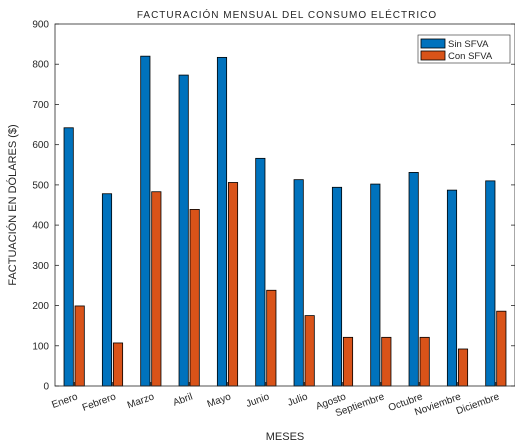  Describe the element at coordinates (309, 351) in the screenshot. I see `bar-con-sfva-julio` at that location.